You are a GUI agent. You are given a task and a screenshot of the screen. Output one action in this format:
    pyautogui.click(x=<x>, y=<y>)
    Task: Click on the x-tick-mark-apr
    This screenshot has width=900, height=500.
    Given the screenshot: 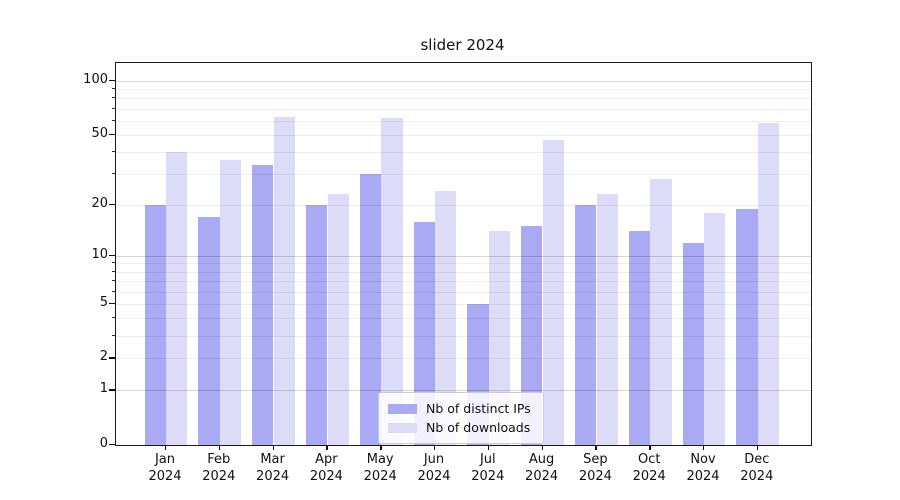 What is the action you would take?
    pyautogui.click(x=327, y=447)
    